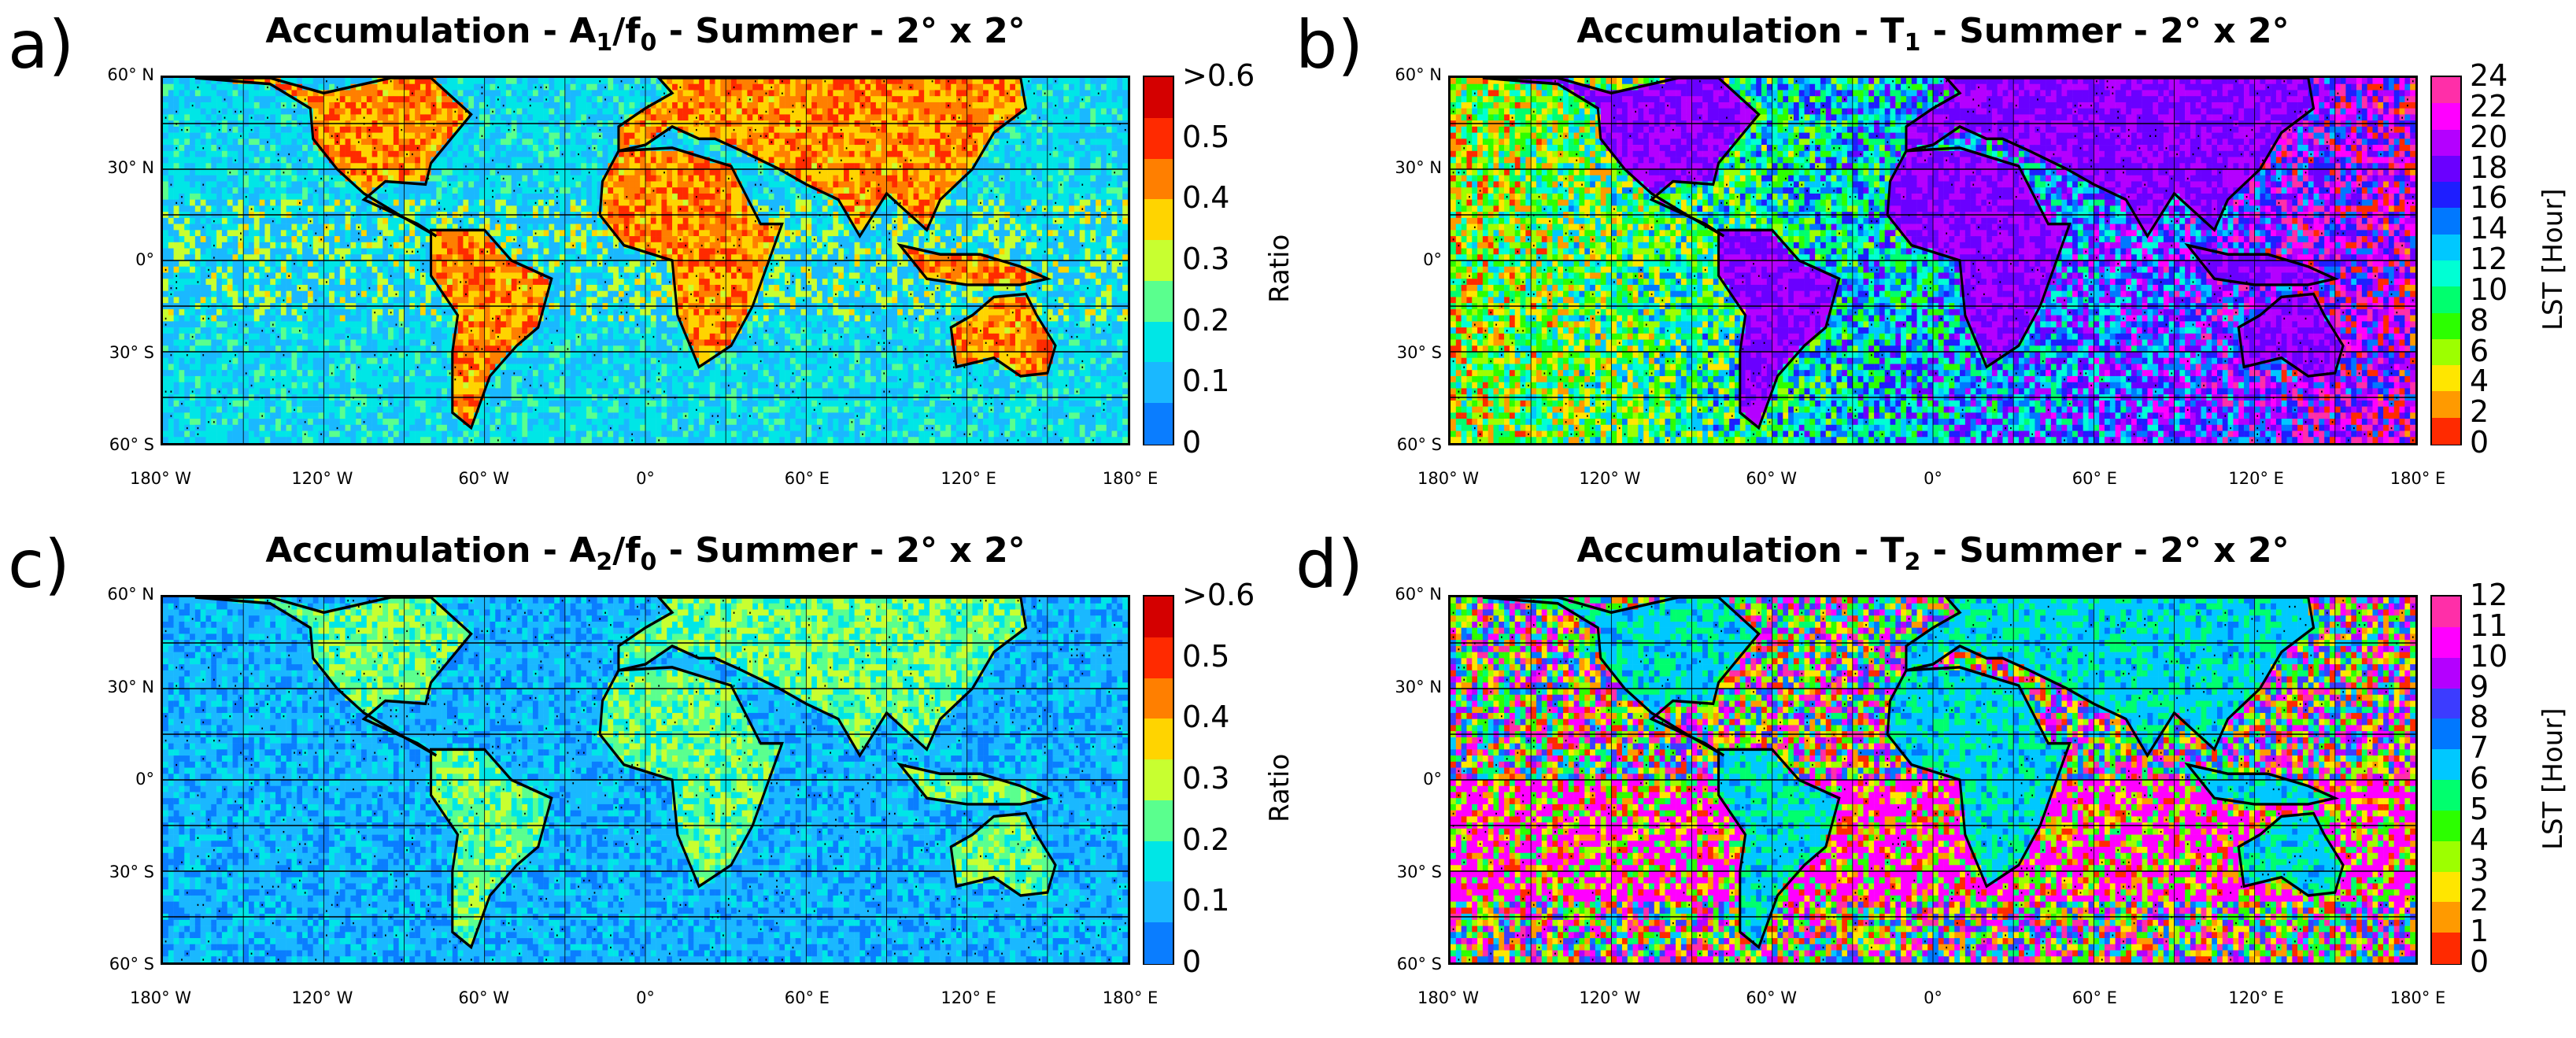 The image size is (2576, 1038). What do you see at coordinates (1933, 34) in the screenshot?
I see `chart-title: Accumulation - T1 - Summer - 2° x 2°` at bounding box center [1933, 34].